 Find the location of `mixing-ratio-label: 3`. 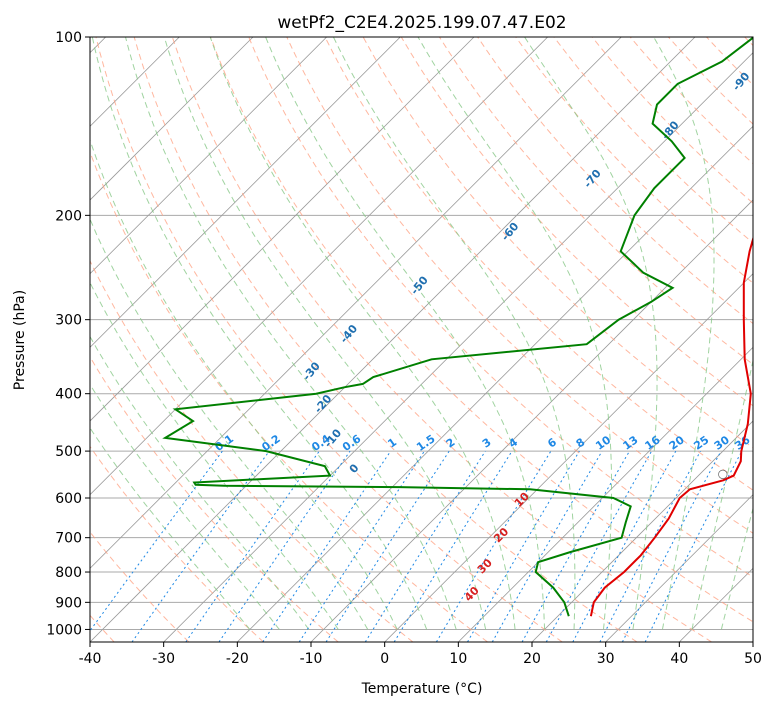

mixing-ratio-label: 3 is located at coordinates (487, 443).